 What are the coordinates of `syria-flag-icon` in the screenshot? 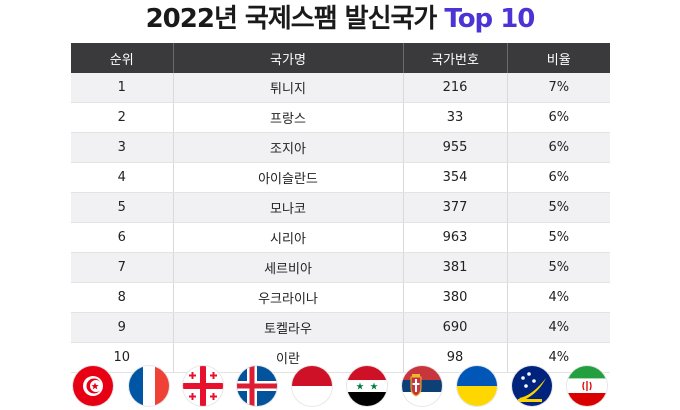 It's located at (367, 386).